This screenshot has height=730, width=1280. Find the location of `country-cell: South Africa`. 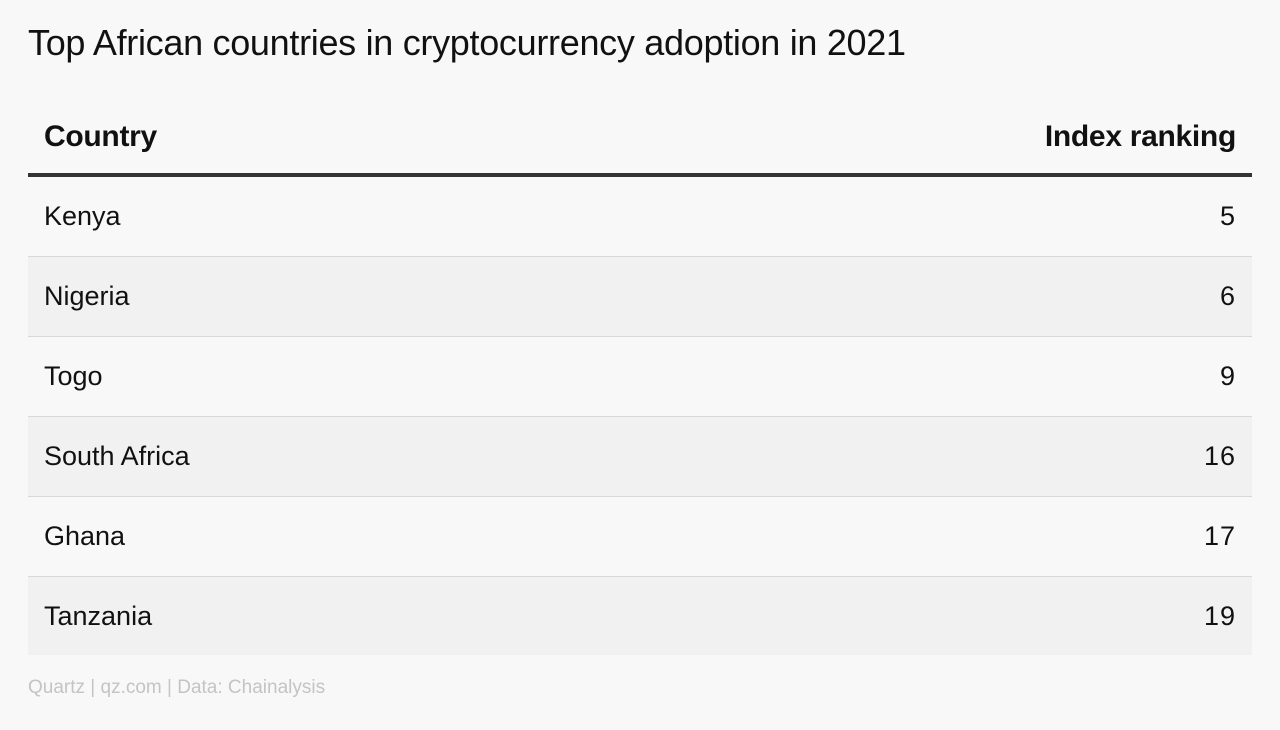

country-cell: South Africa is located at coordinates (117, 456).